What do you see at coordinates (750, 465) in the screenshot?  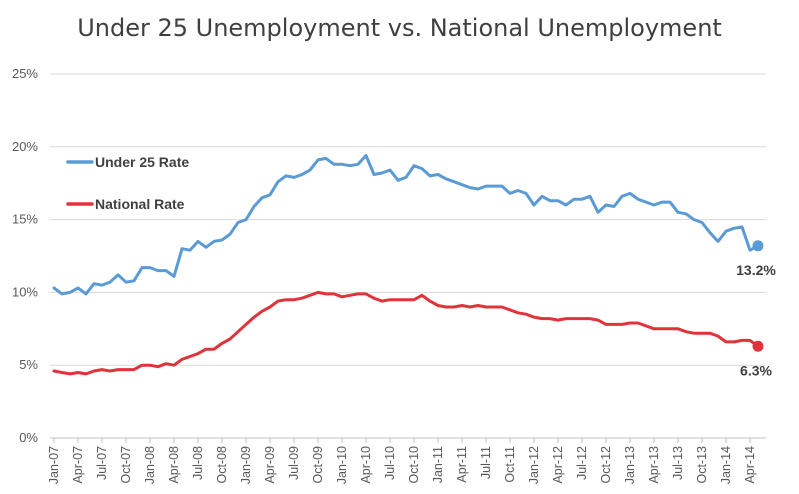 I see `x-tick-label: Apr-14` at bounding box center [750, 465].